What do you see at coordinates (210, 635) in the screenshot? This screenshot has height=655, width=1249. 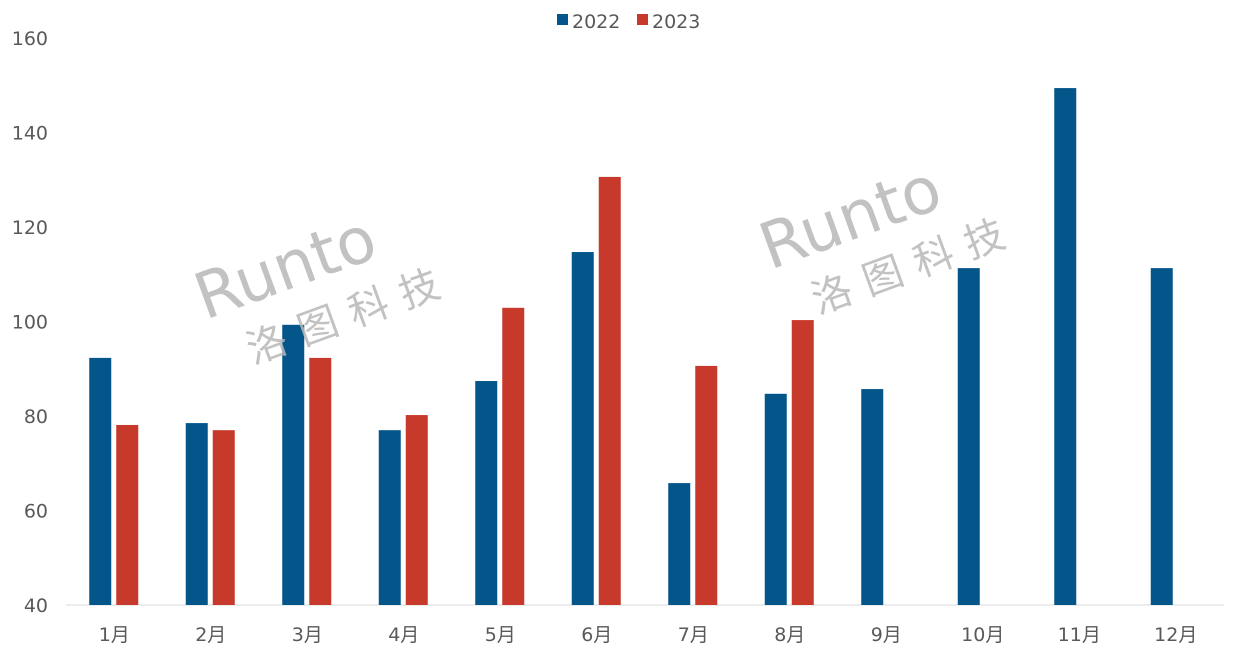 I see `x-tick-label: 2月` at bounding box center [210, 635].